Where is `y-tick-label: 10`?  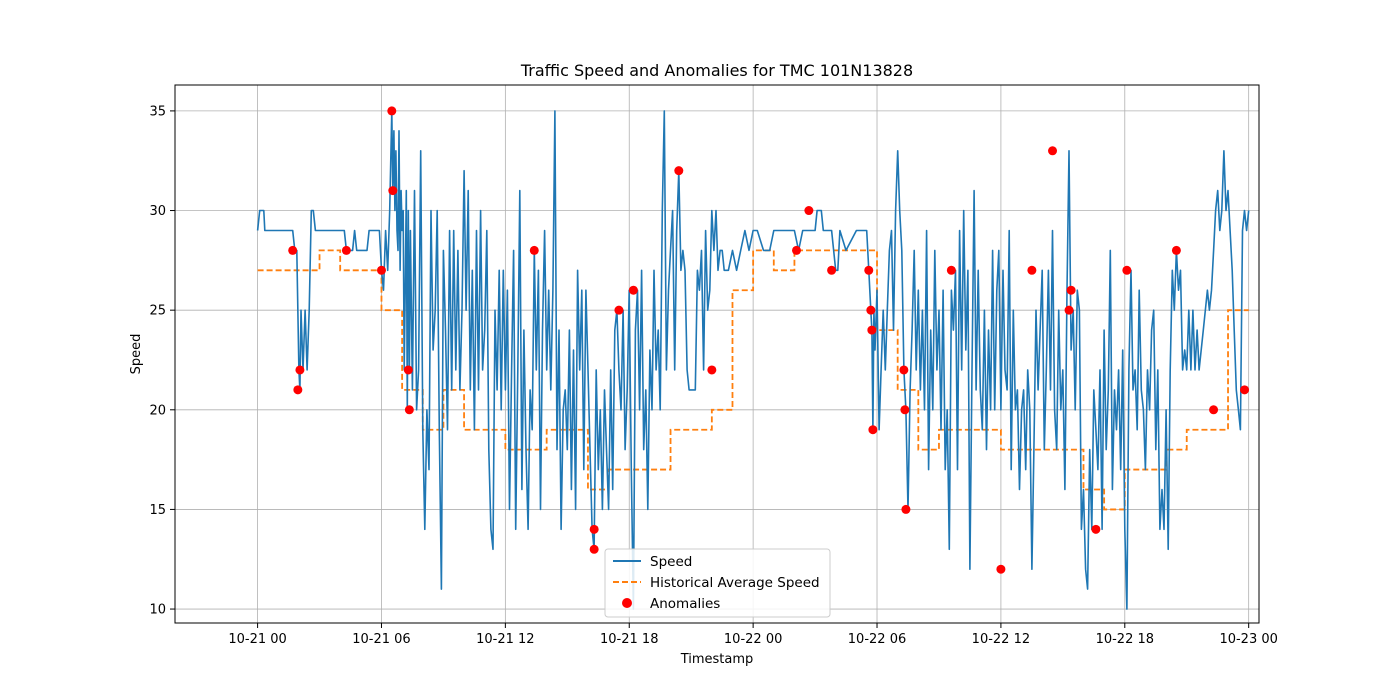 y-tick-label: 10 is located at coordinates (157, 610).